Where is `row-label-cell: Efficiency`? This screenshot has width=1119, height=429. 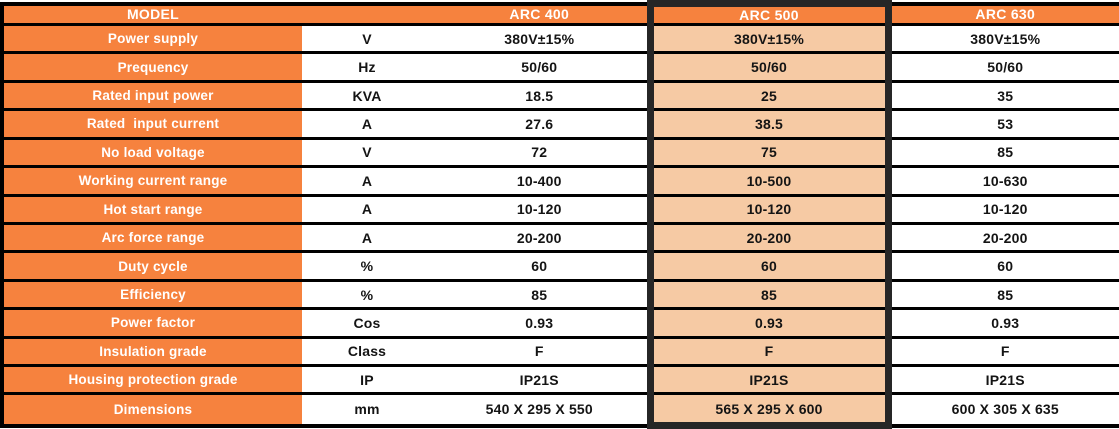 row-label-cell: Efficiency is located at coordinates (152, 294).